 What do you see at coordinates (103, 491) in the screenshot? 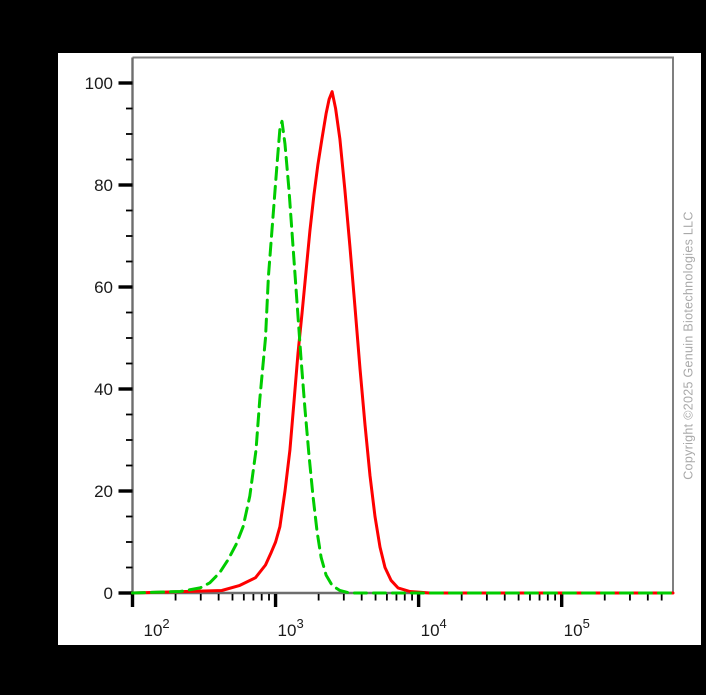
I see `y-tick-label: 20` at bounding box center [103, 491].